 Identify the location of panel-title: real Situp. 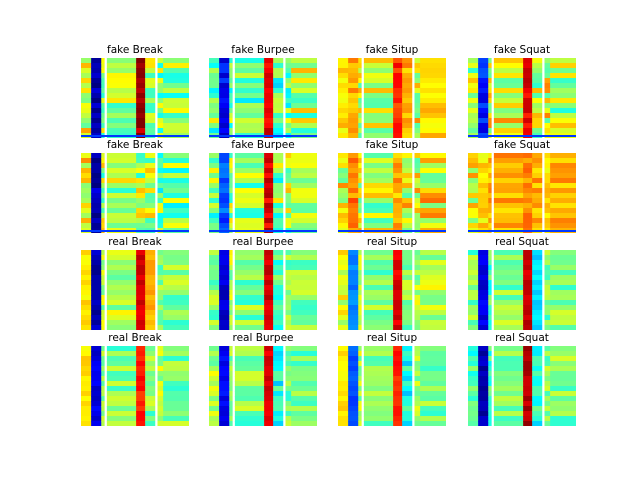
(392, 338).